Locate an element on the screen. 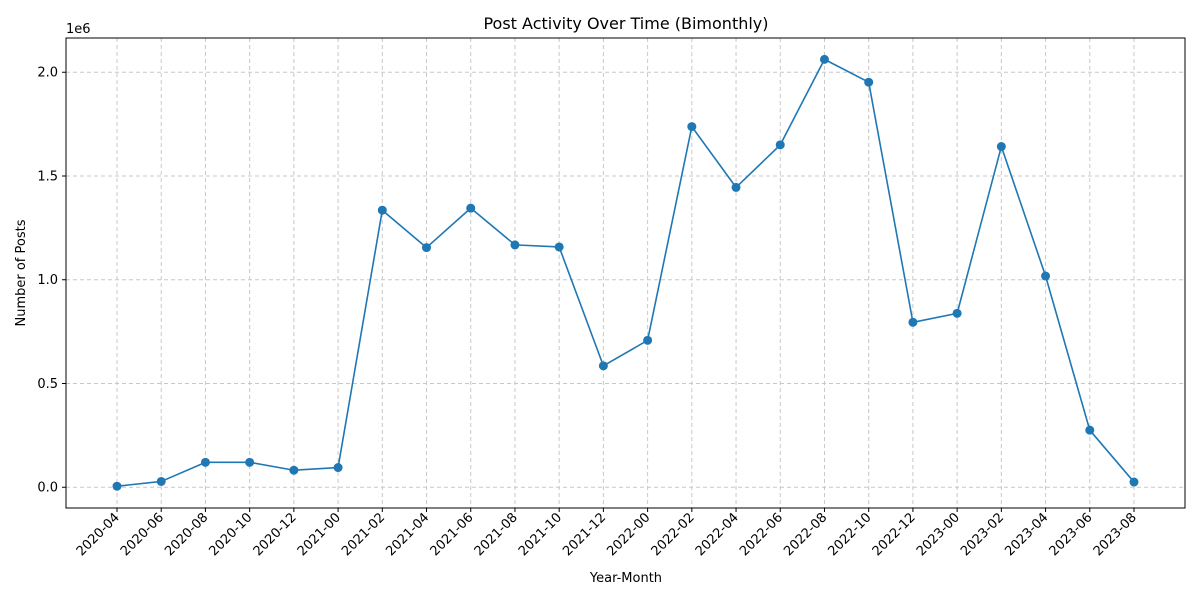 This screenshot has width=1200, height=600. x-tick-label: 2020-04 is located at coordinates (98, 534).